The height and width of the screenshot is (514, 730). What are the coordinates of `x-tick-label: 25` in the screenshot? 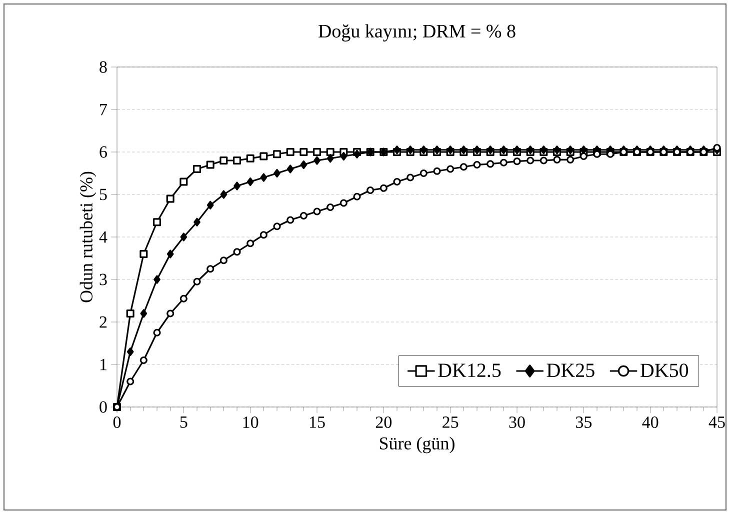 It's located at (450, 422).